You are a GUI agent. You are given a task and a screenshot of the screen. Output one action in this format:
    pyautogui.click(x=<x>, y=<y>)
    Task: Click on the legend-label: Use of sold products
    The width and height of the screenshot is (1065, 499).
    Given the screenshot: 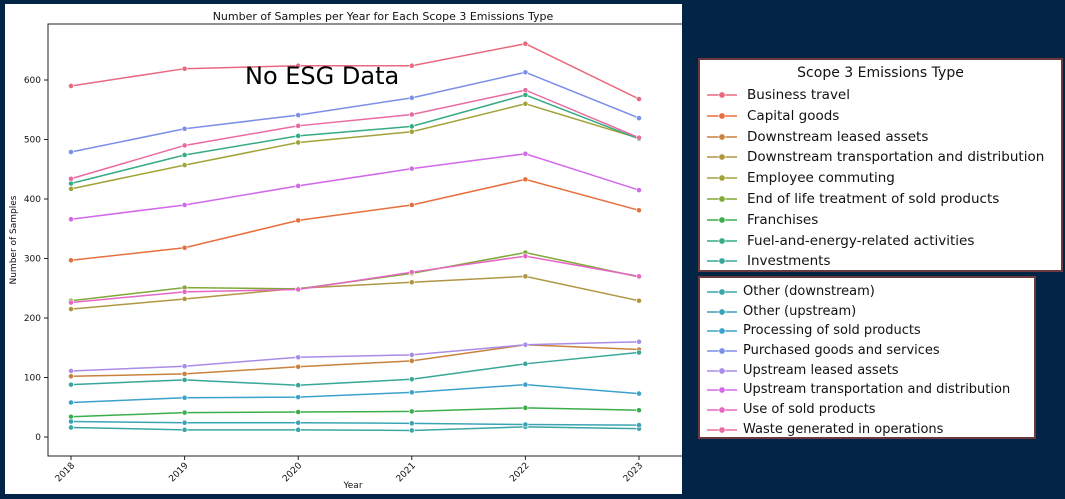 What is the action you would take?
    pyautogui.click(x=809, y=410)
    